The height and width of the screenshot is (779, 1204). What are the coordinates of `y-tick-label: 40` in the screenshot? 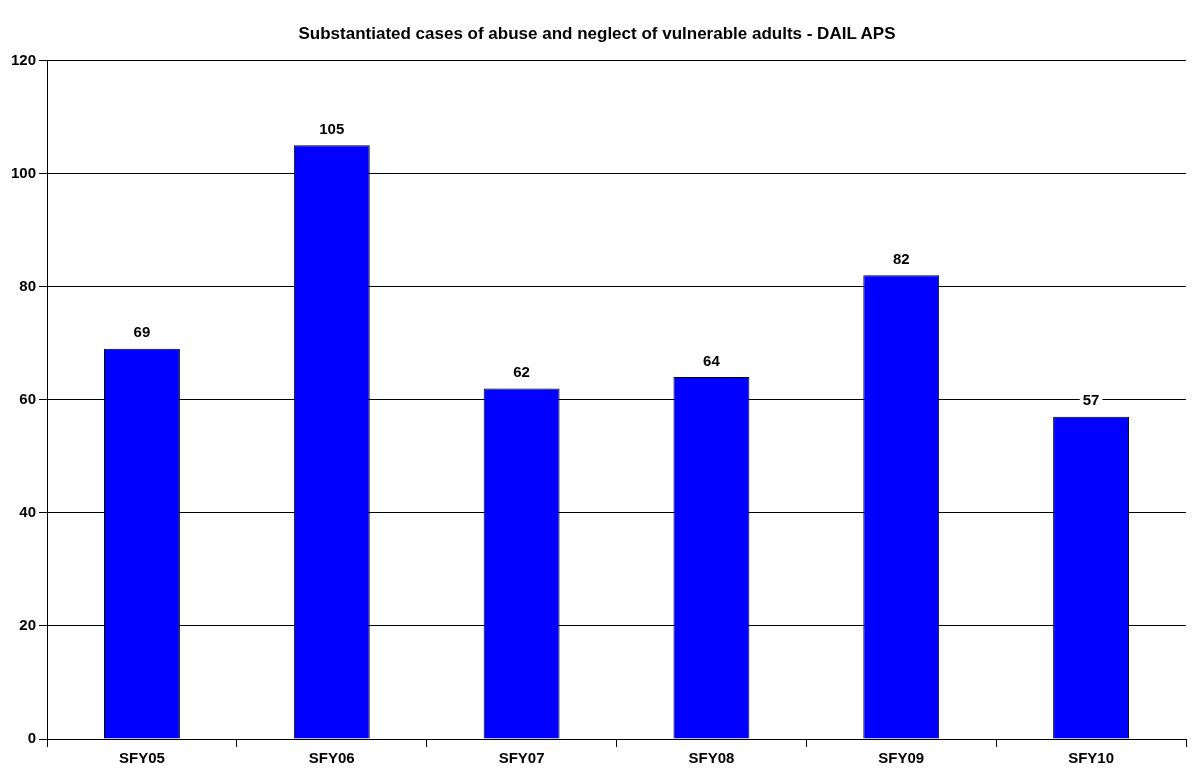 It's located at (28, 511).